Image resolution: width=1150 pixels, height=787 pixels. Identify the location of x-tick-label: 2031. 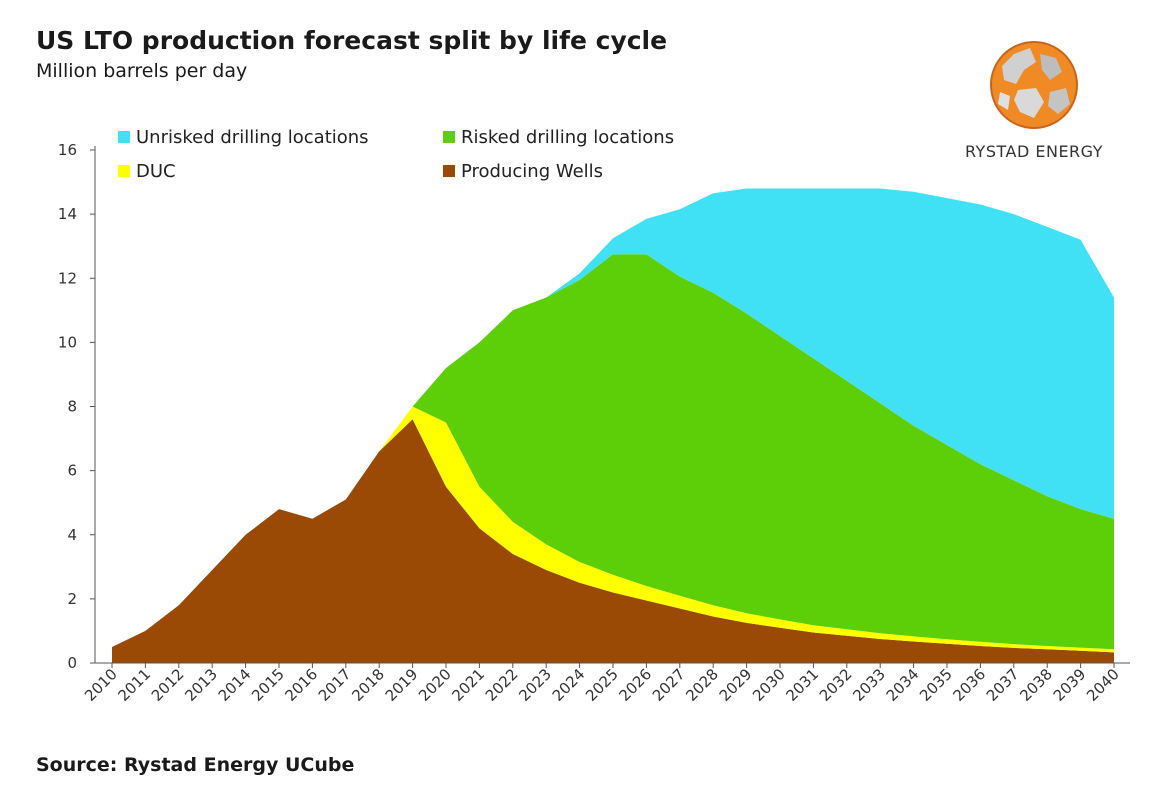
(802, 685).